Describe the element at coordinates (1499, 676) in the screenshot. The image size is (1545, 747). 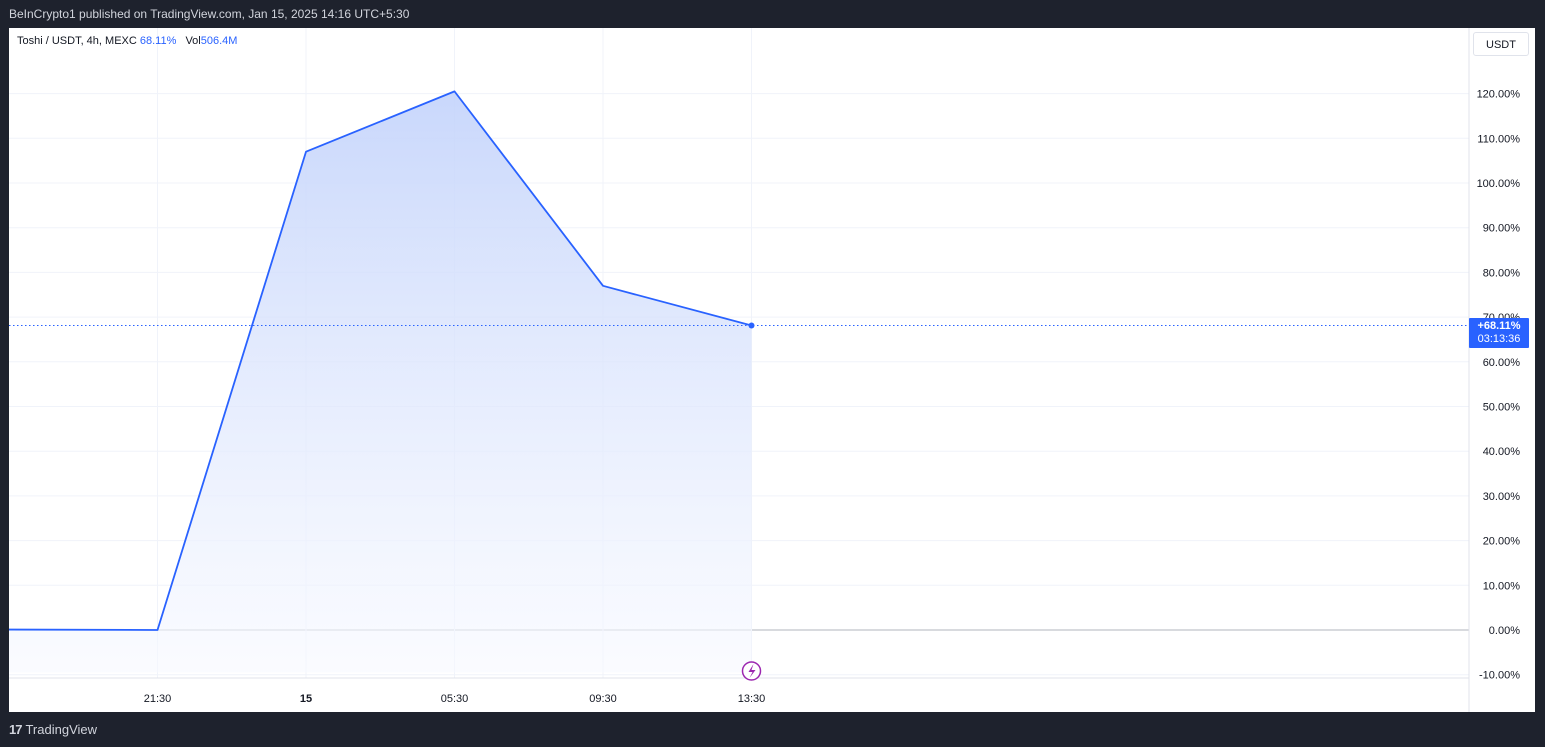
I see `y-tick-label: -10.00%` at that location.